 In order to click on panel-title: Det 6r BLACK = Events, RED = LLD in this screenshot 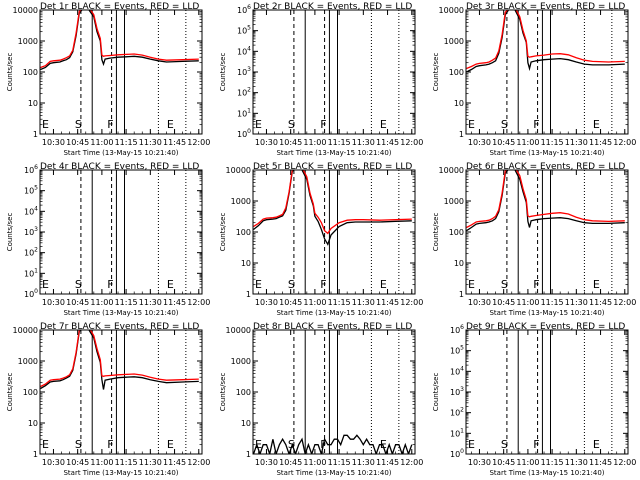, I will do `click(545, 167)`.